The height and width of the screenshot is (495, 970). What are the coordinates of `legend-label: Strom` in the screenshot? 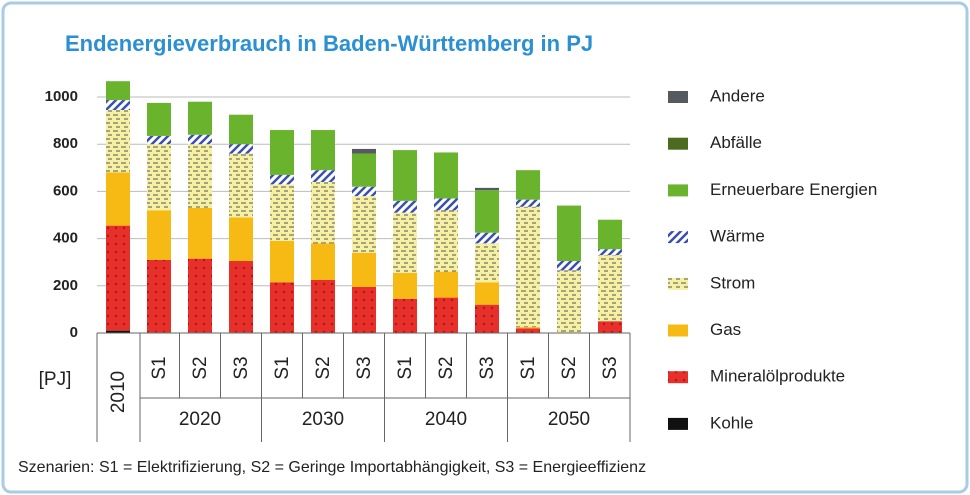 It's located at (732, 282).